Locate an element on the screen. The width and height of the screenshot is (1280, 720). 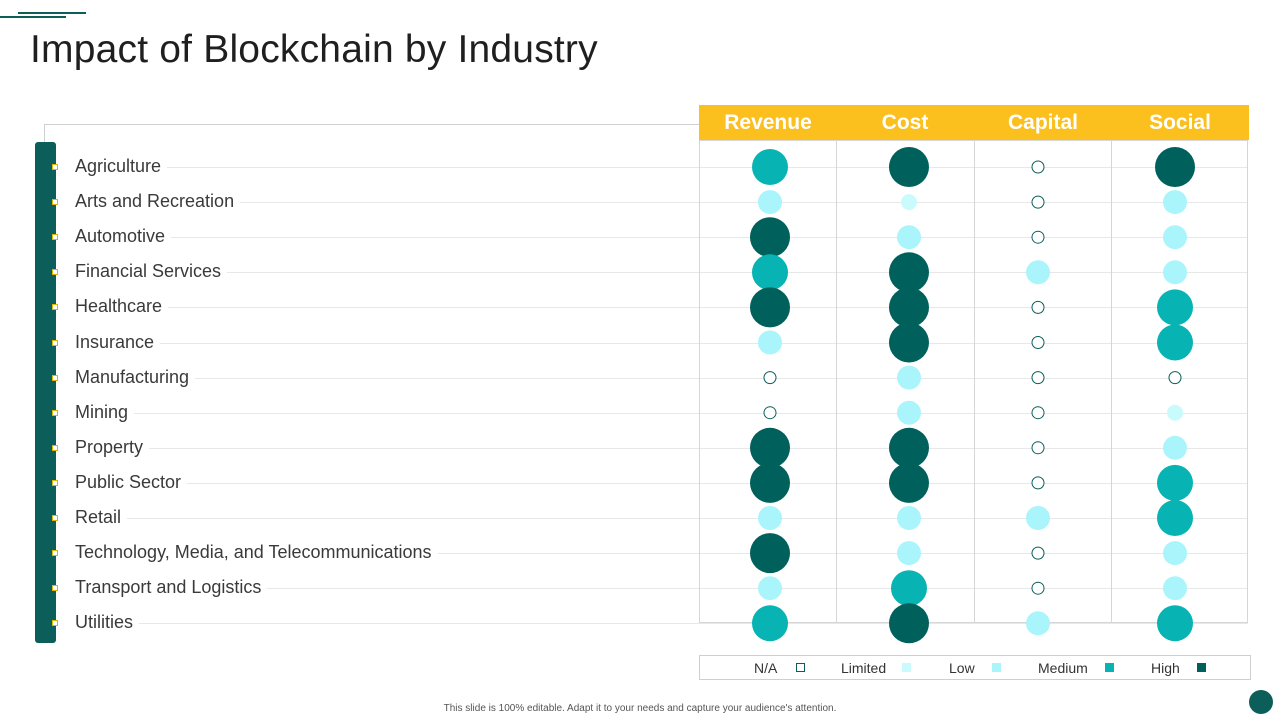
industry-label: Arts and Recreation is located at coordinates (158, 201).